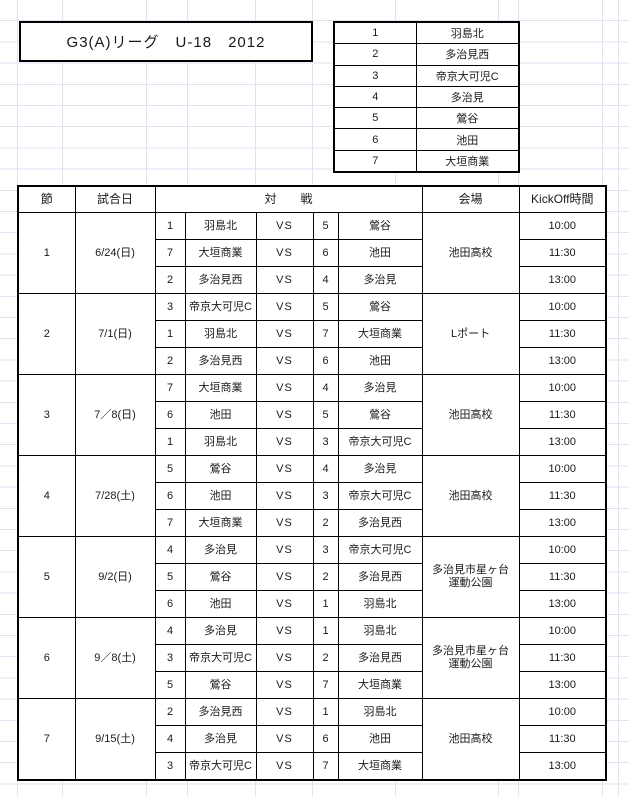 This screenshot has width=629, height=796. I want to click on match-row: 4 多治見 VS 6 池田 11:30, so click(312, 739).